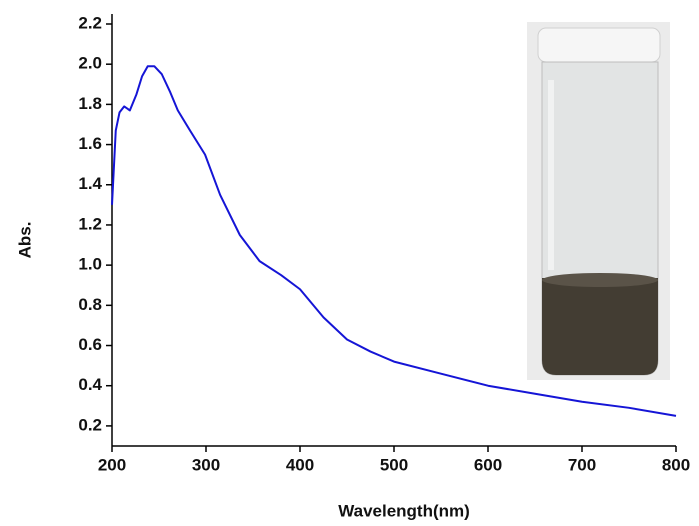  Describe the element at coordinates (90, 183) in the screenshot. I see `y-tick-label: 1.4` at that location.